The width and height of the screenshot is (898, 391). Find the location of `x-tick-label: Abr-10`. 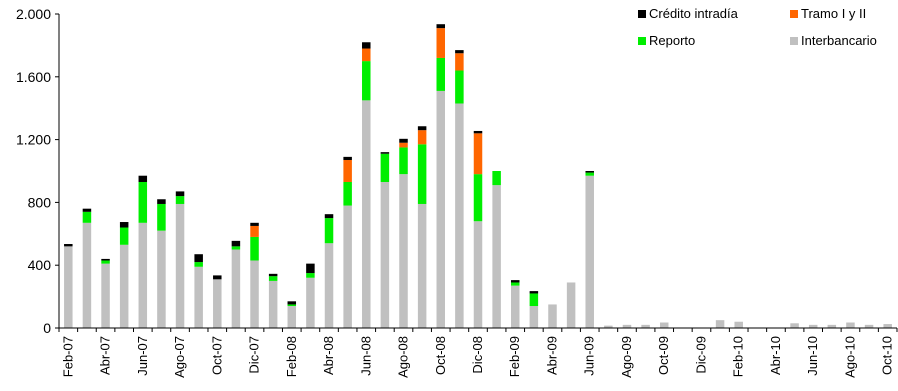

x-tick-label: Abr-10 is located at coordinates (775, 355).